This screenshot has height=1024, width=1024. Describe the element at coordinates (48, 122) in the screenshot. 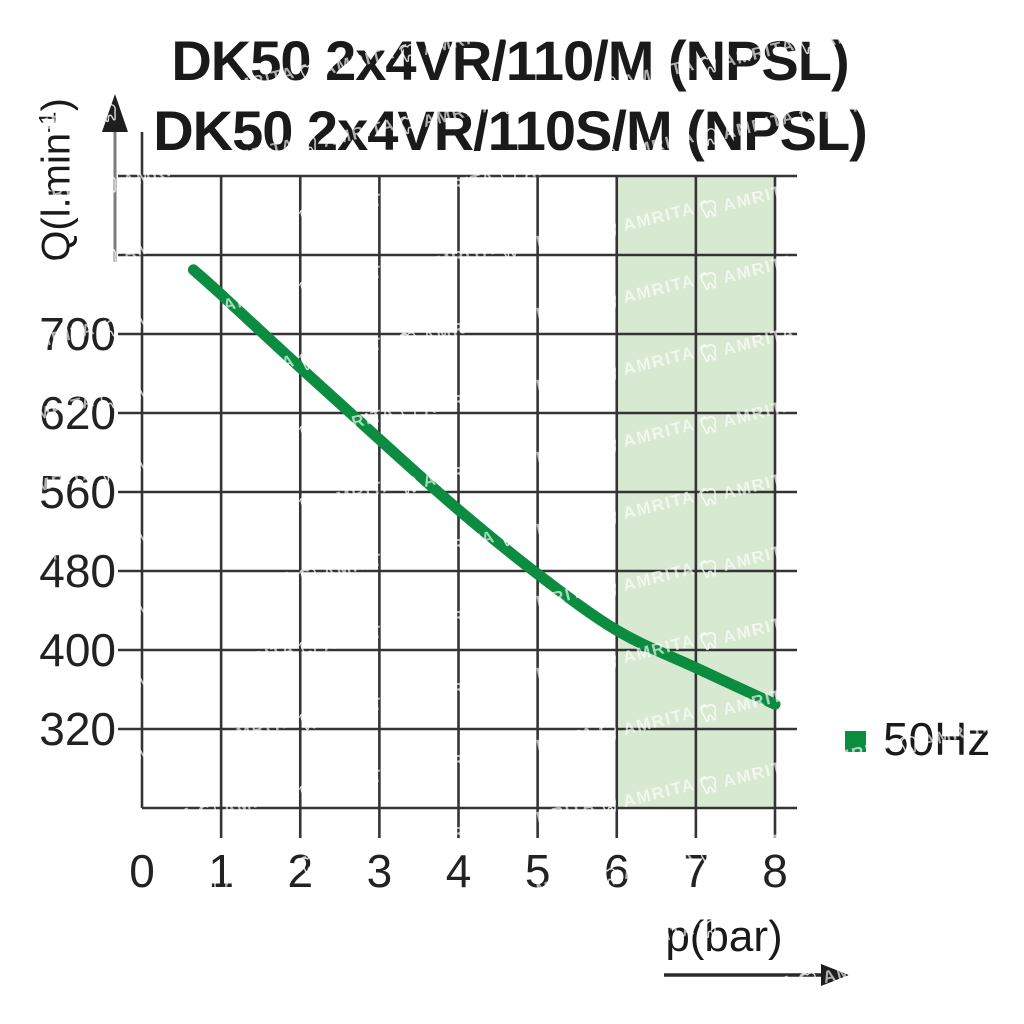

I see `y-axis-label-sup: -1` at that location.